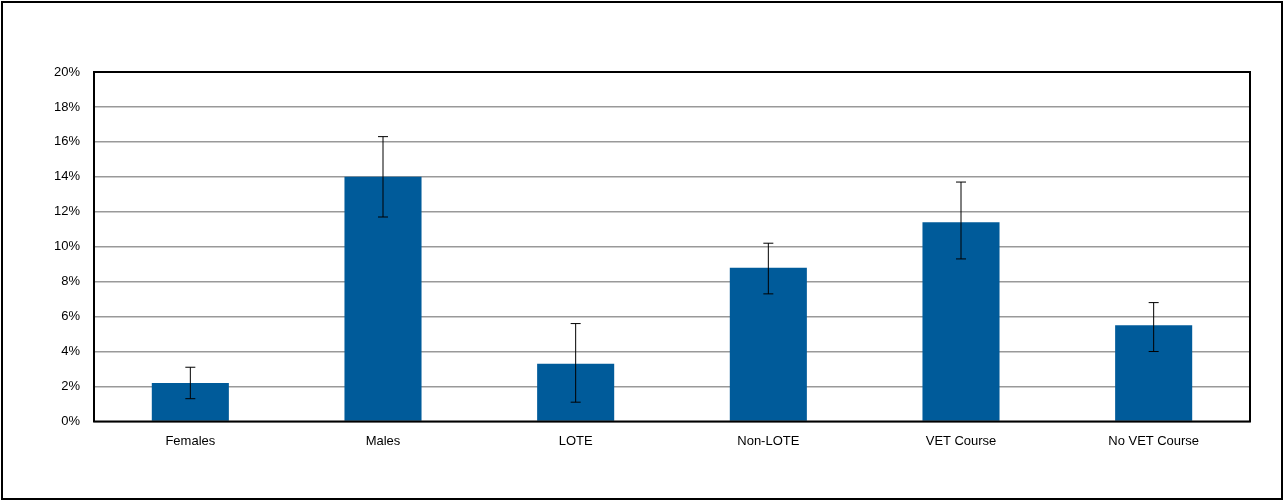 The image size is (1284, 501). I want to click on y-tick-label: 14%, so click(67, 176).